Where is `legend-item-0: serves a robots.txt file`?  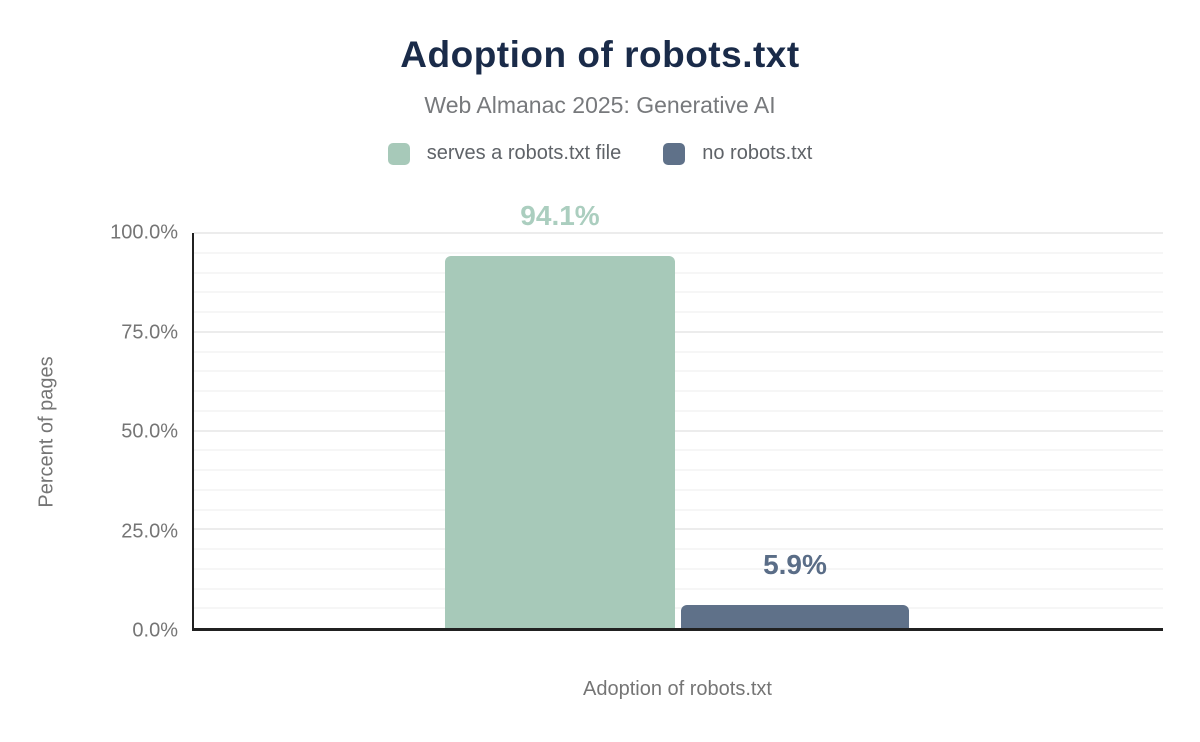
legend-item-0: serves a robots.txt file is located at coordinates (504, 153).